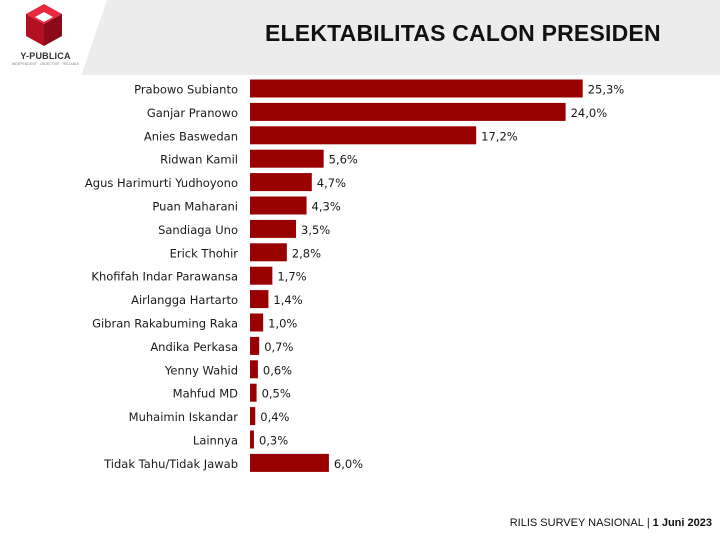 This screenshot has height=535, width=720. What do you see at coordinates (255, 345) in the screenshot?
I see `bar-andika-perkasa` at bounding box center [255, 345].